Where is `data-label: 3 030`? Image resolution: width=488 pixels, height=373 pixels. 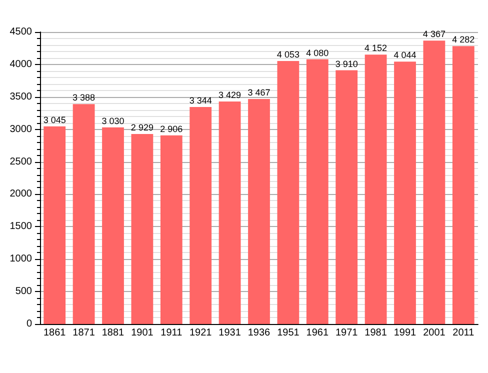
data-label: 3 030 is located at coordinates (113, 121).